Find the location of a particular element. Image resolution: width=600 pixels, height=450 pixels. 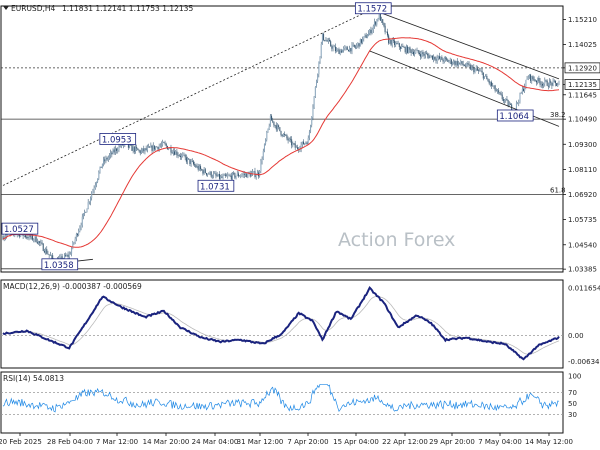

channel-upper-line is located at coordinates (464, 44).